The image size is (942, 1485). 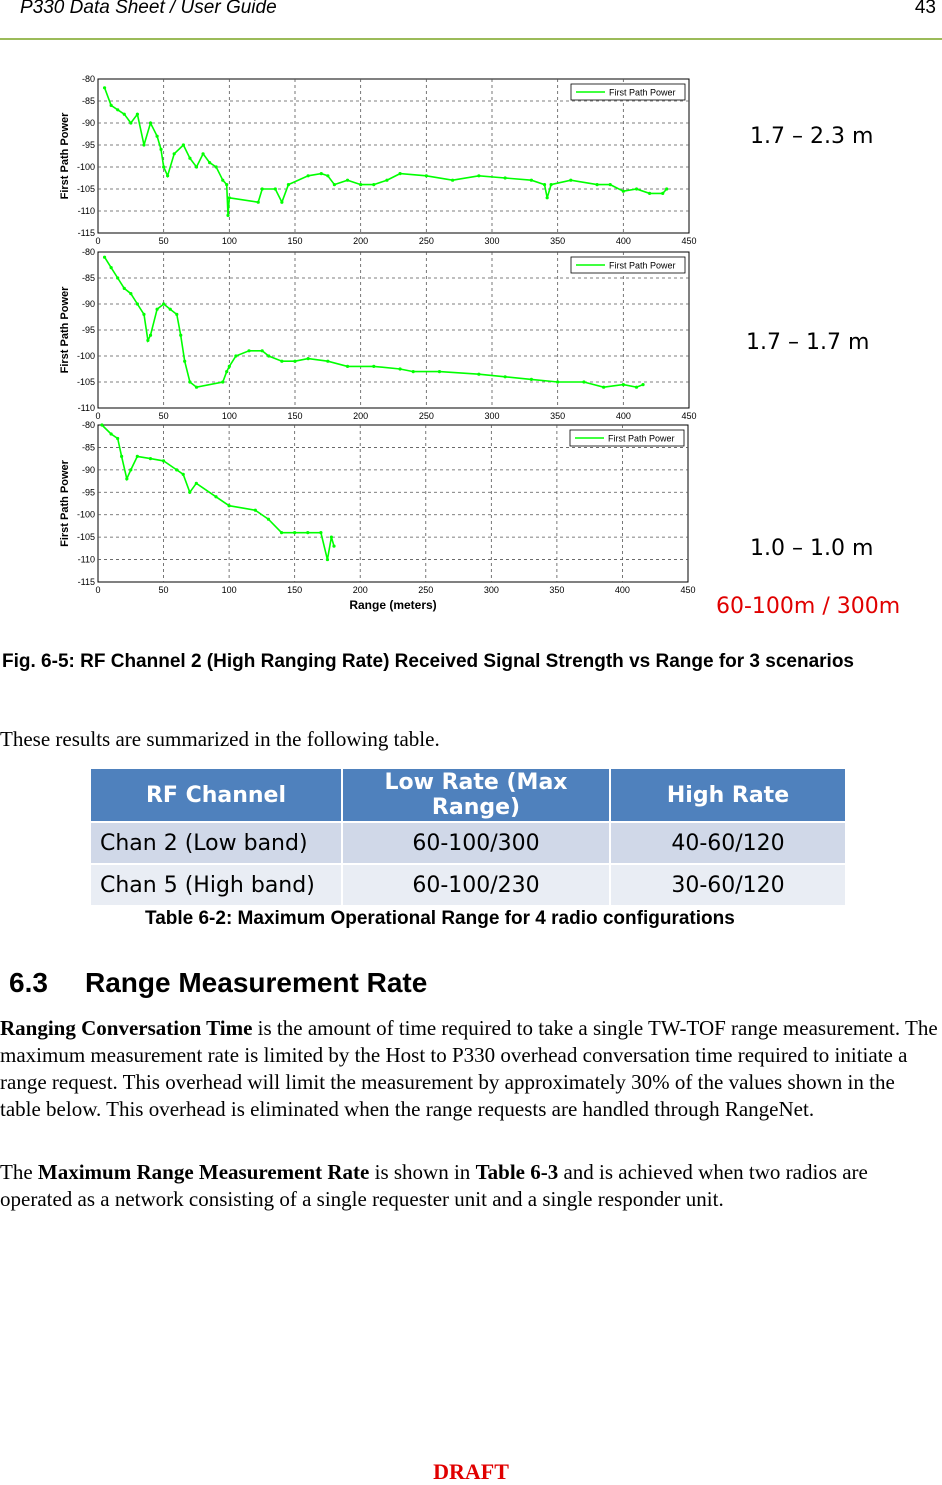 I want to click on section-number: 6.3, so click(x=28, y=982).